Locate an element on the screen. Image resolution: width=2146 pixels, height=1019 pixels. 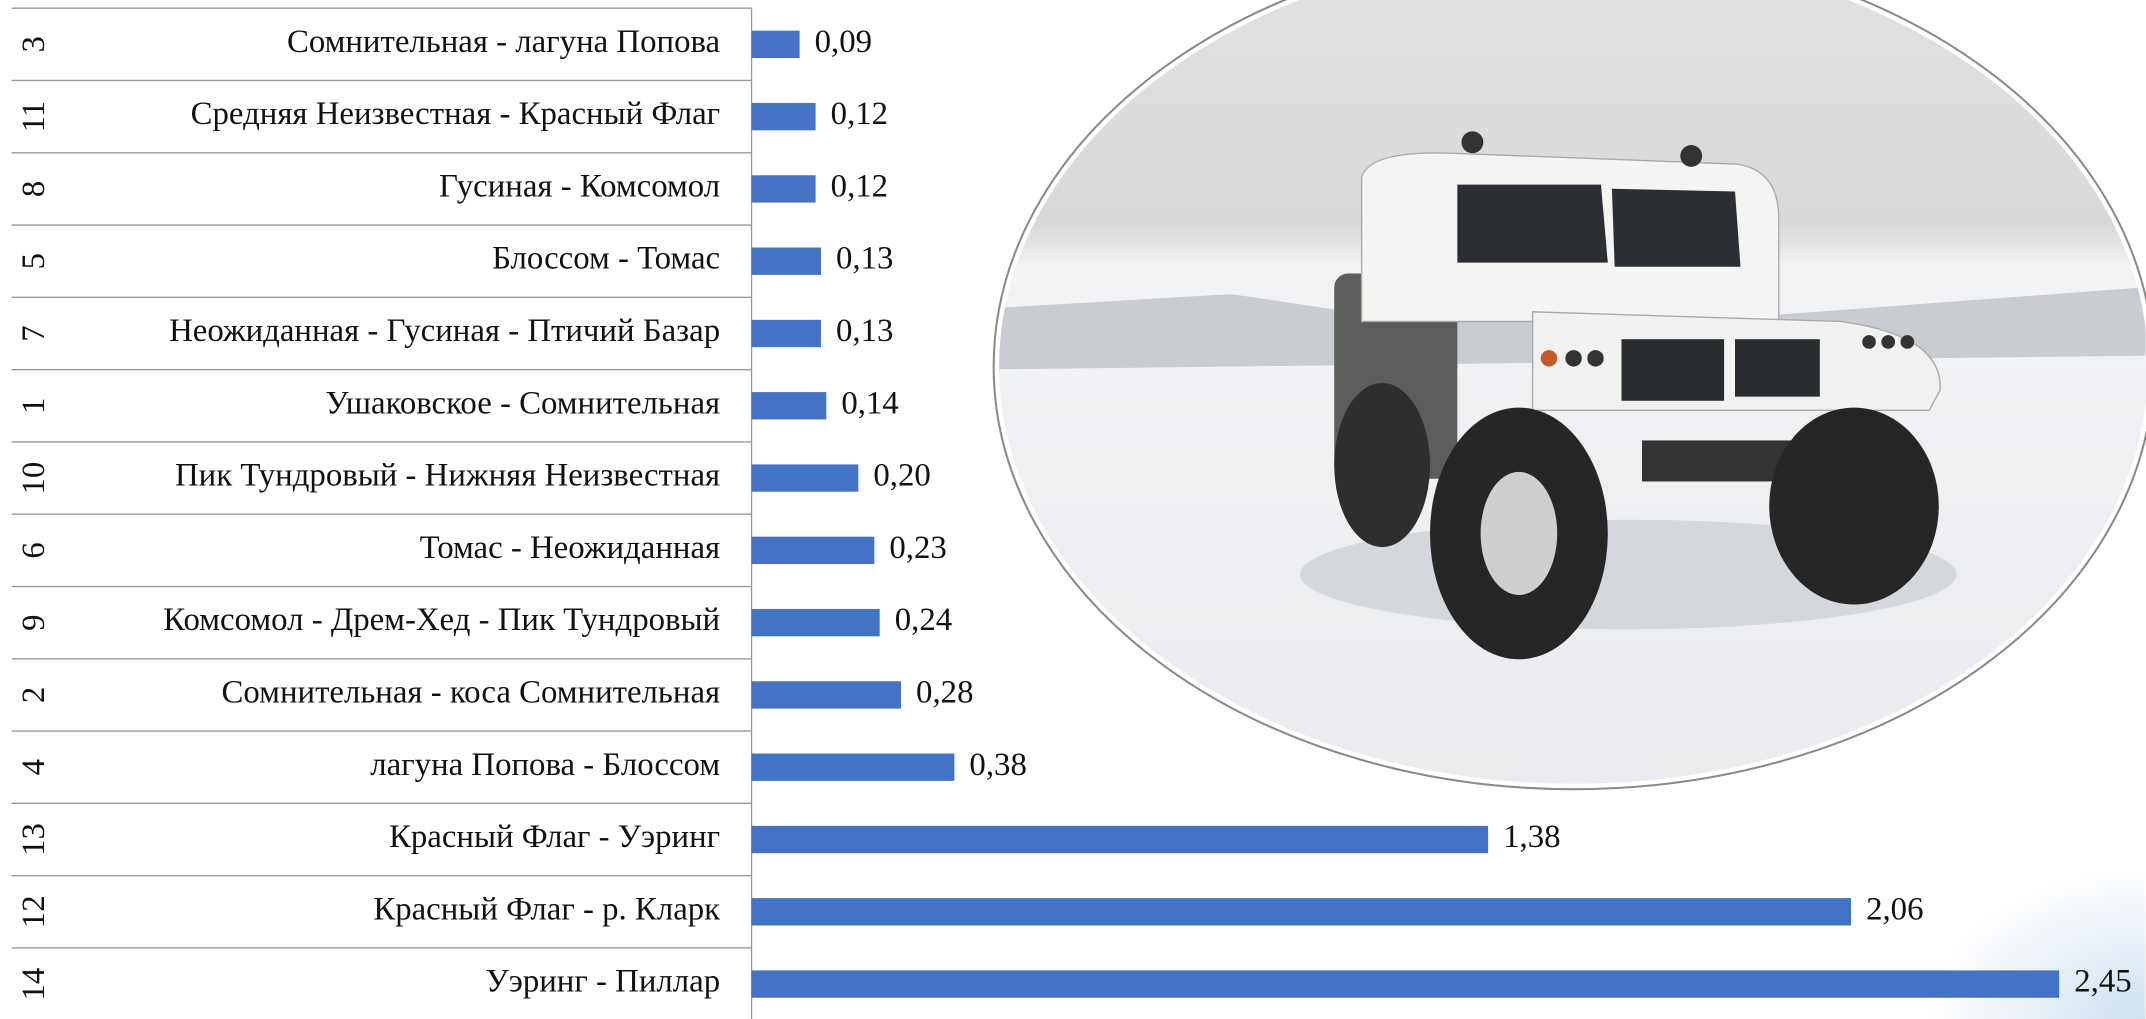
value-label: 0,14 is located at coordinates (869, 403).